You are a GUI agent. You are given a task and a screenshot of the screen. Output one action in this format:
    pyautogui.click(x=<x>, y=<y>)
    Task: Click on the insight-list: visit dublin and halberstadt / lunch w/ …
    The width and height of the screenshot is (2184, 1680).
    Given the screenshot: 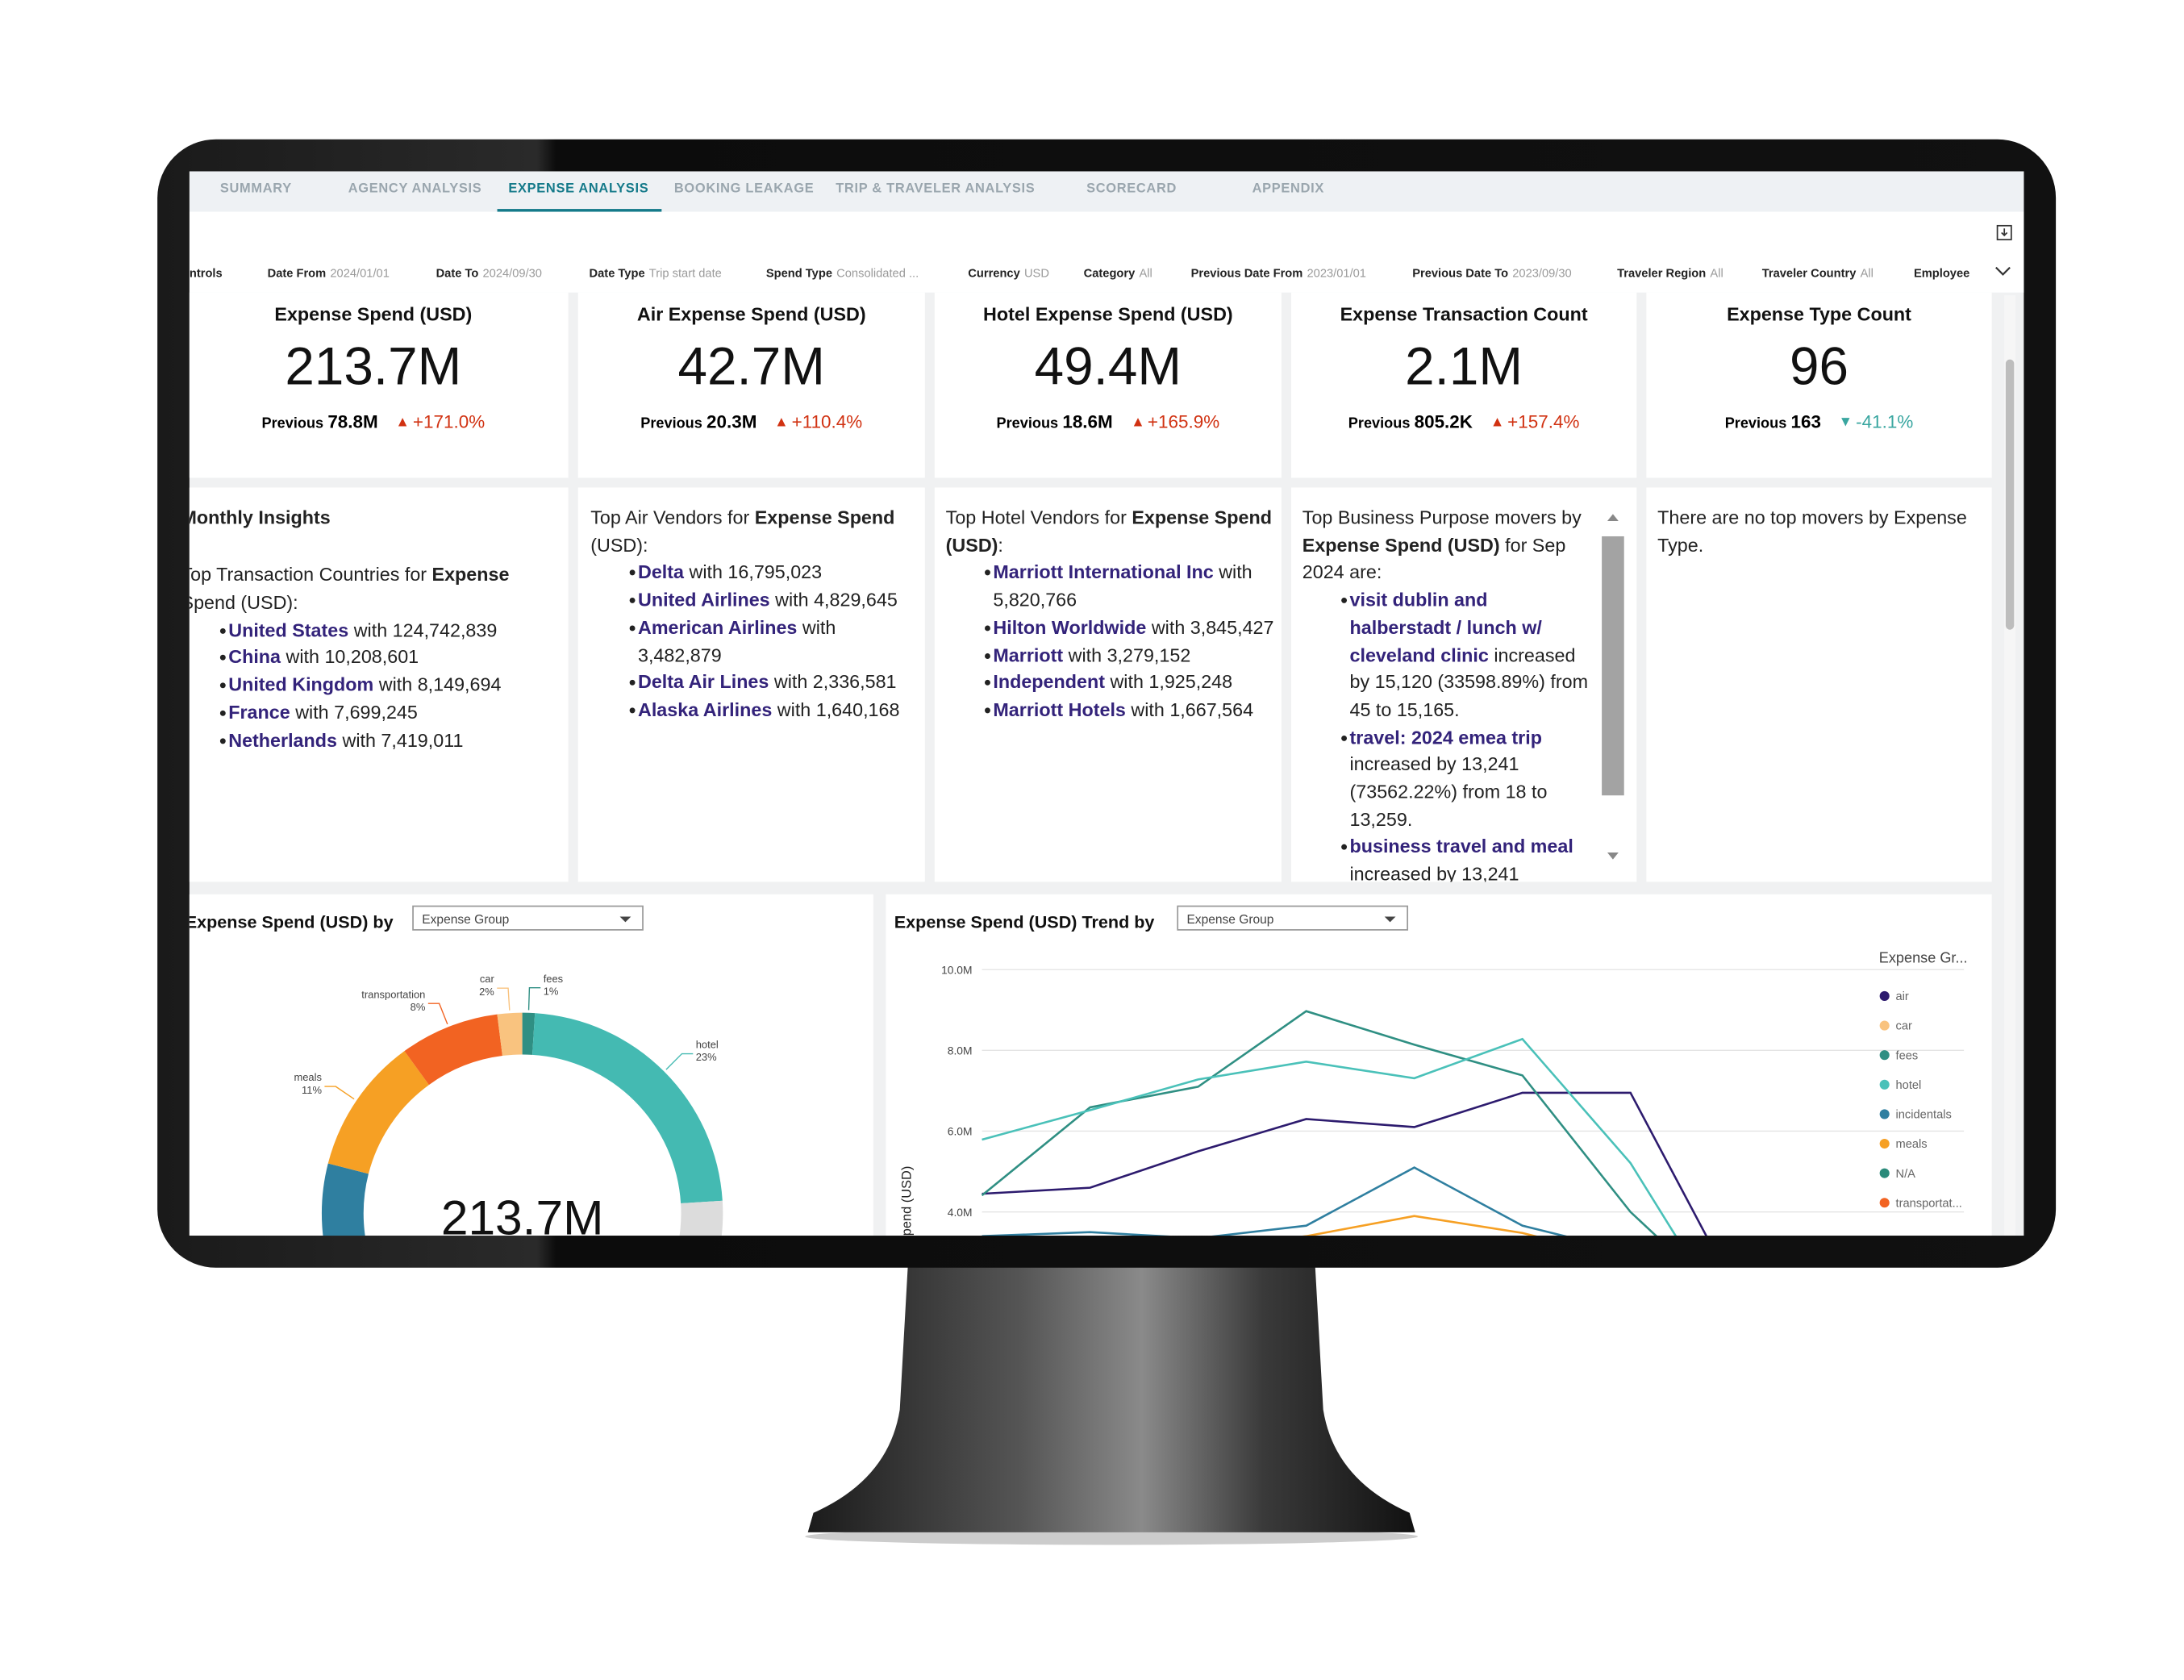 What is the action you would take?
    pyautogui.click(x=1447, y=734)
    